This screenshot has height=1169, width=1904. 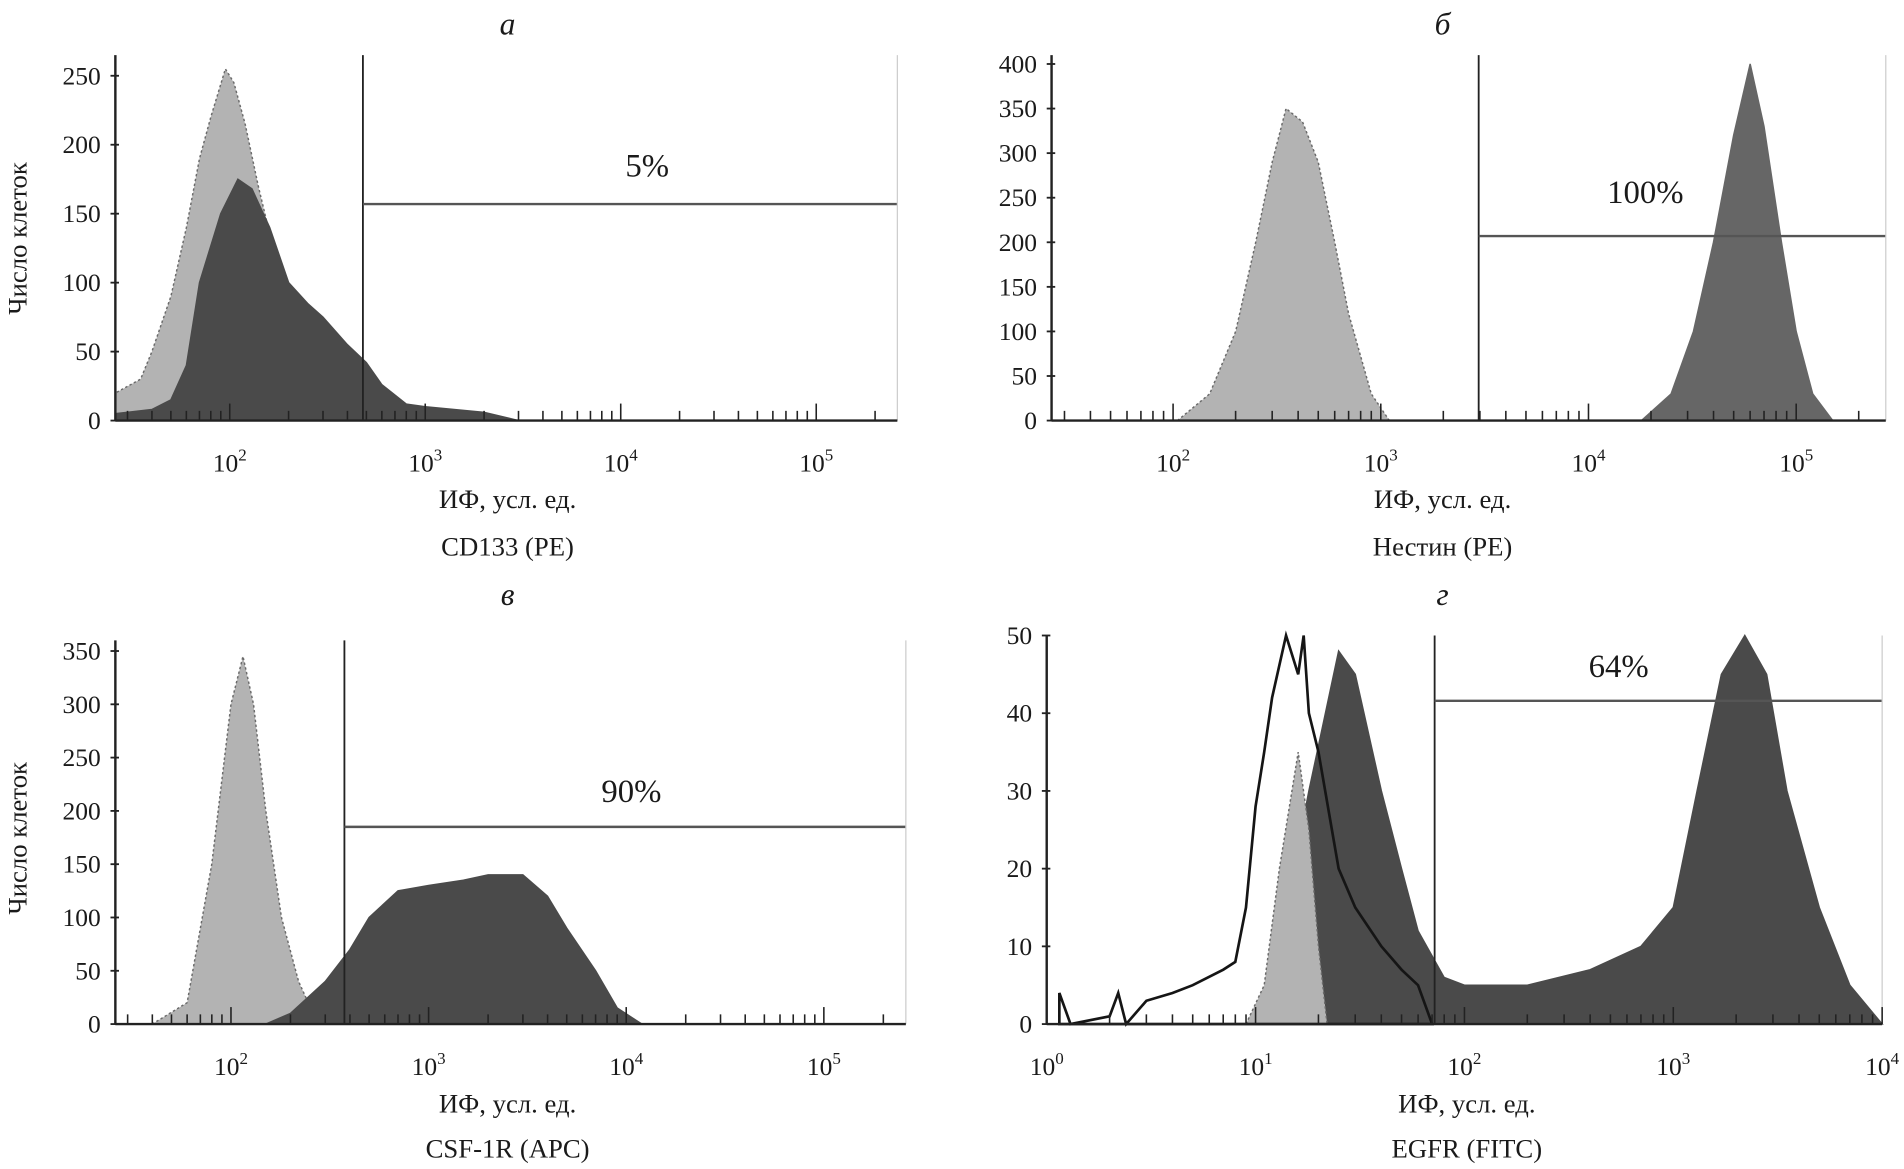 I want to click on gate-percent-label: 90%, so click(x=631, y=792).